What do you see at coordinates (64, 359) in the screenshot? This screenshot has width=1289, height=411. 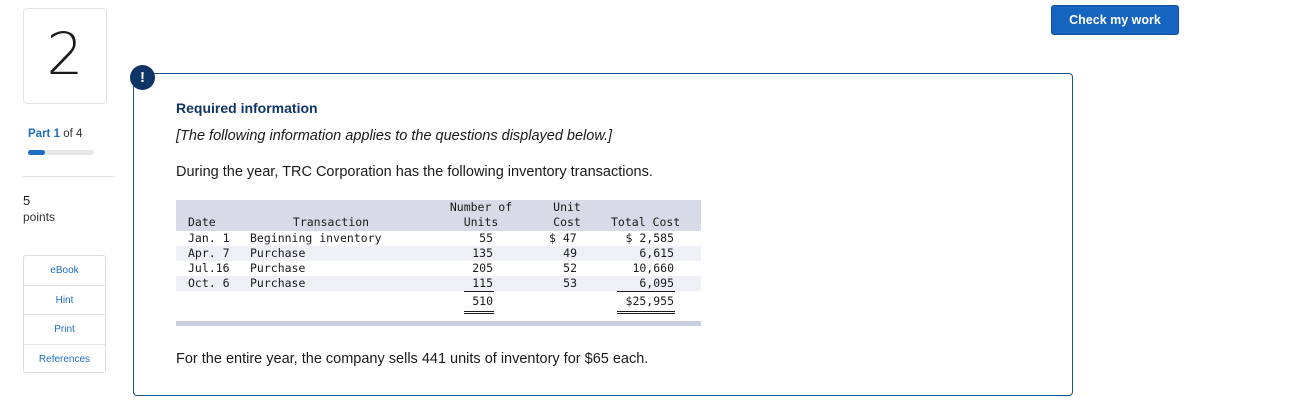 I see `references-link: References` at bounding box center [64, 359].